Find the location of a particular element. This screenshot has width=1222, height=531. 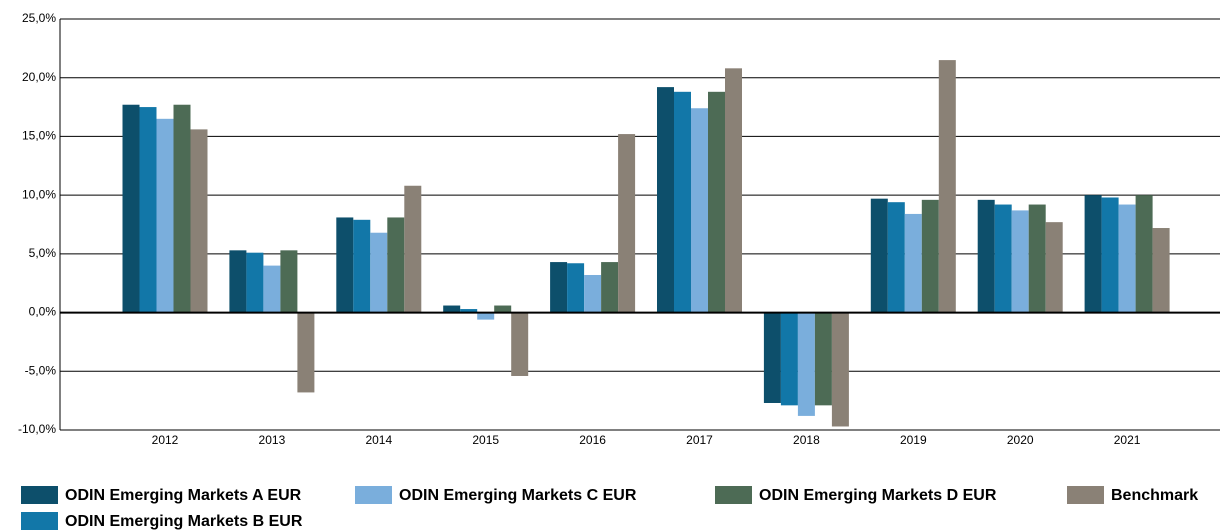

legend-label: ODIN Emerging Markets B EUR is located at coordinates (184, 521).